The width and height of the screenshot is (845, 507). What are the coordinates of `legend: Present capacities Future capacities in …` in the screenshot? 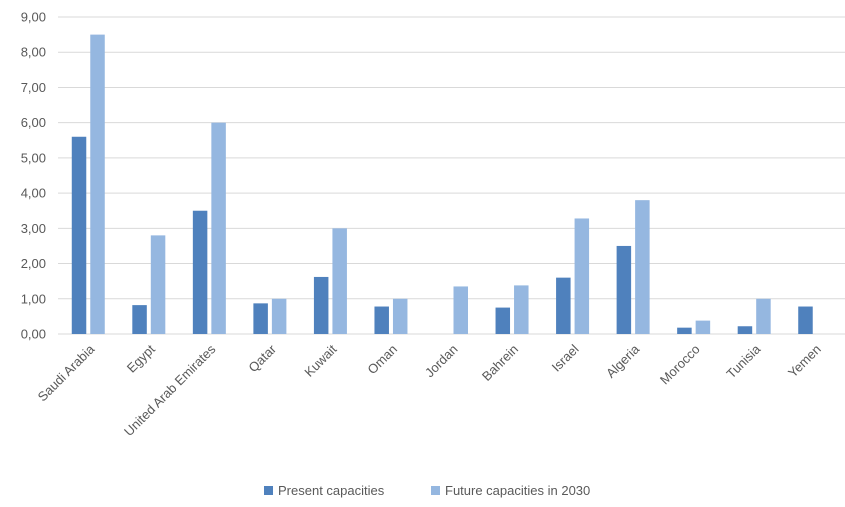 It's located at (427, 490).